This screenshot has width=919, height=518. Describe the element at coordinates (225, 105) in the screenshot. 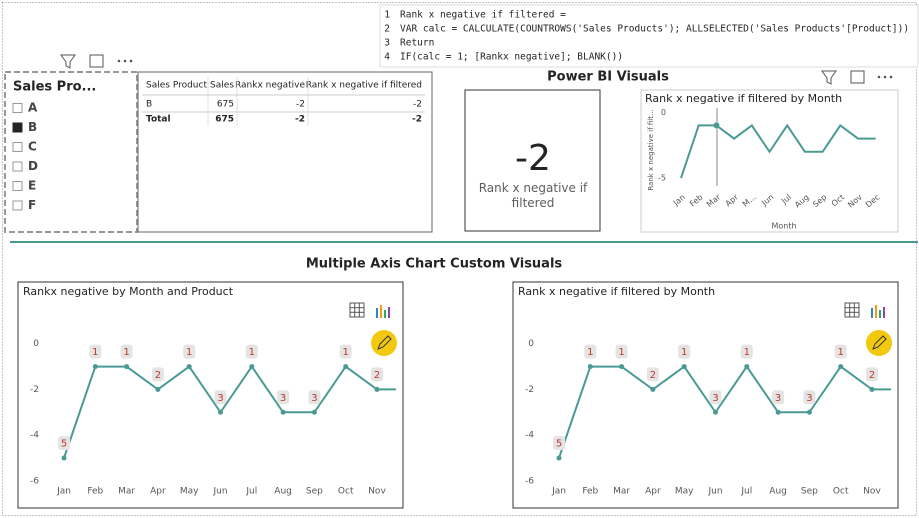

I see `cell: 675` at that location.